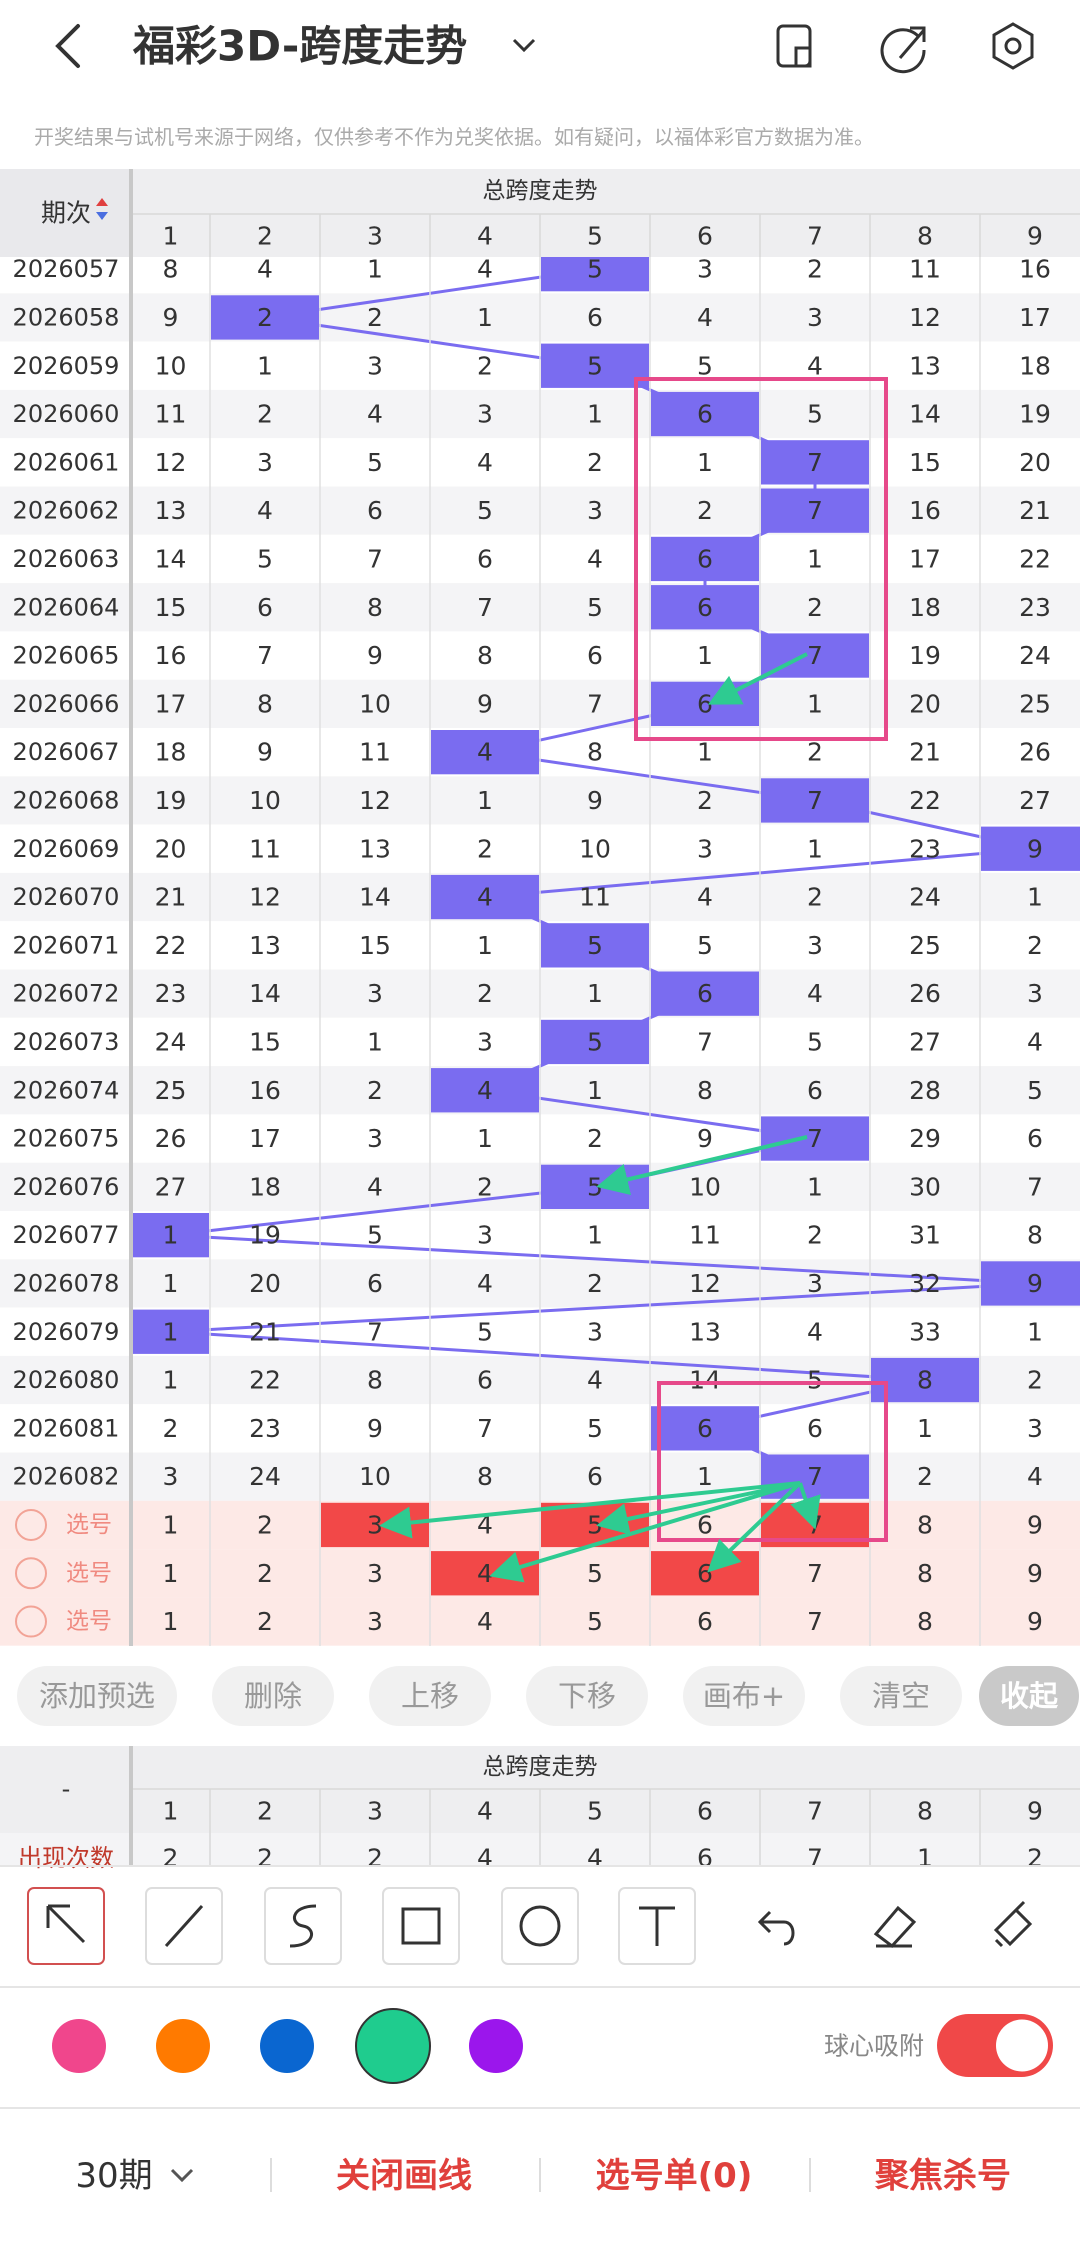 The width and height of the screenshot is (1080, 2243). Describe the element at coordinates (1013, 1924) in the screenshot. I see `tool-clear` at that location.